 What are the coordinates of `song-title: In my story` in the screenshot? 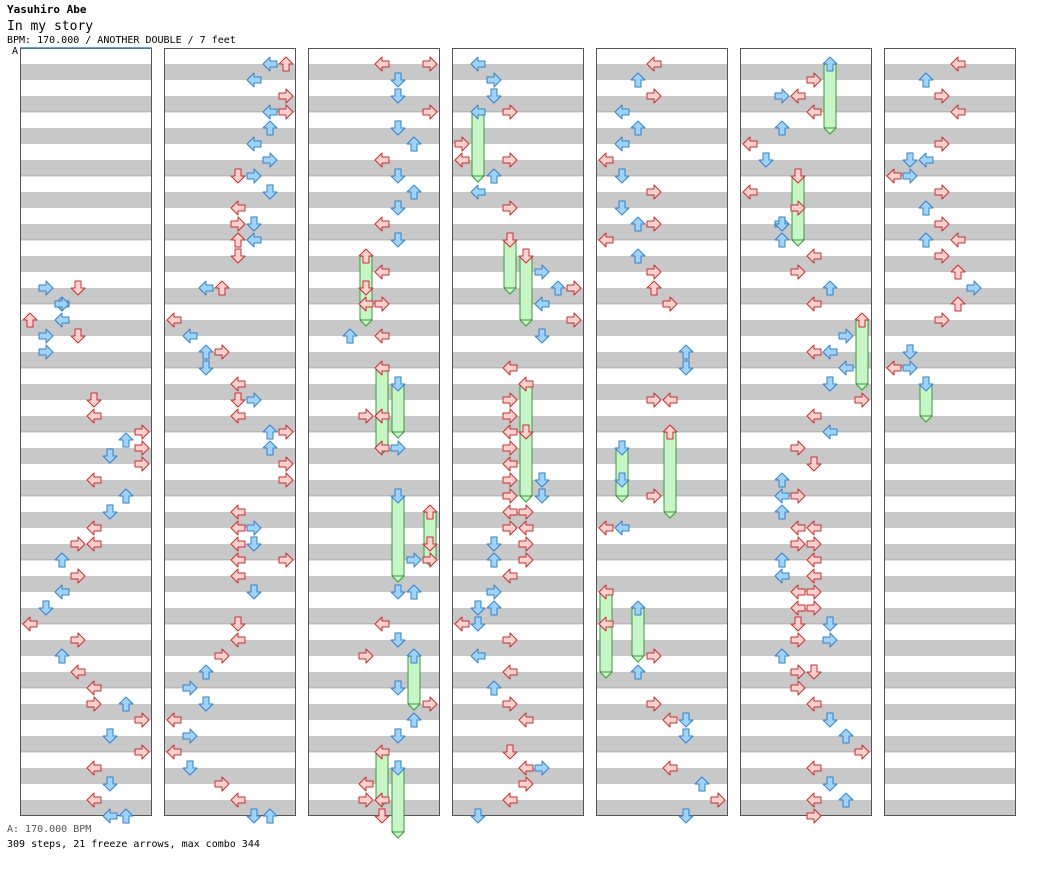 It's located at (50, 26).